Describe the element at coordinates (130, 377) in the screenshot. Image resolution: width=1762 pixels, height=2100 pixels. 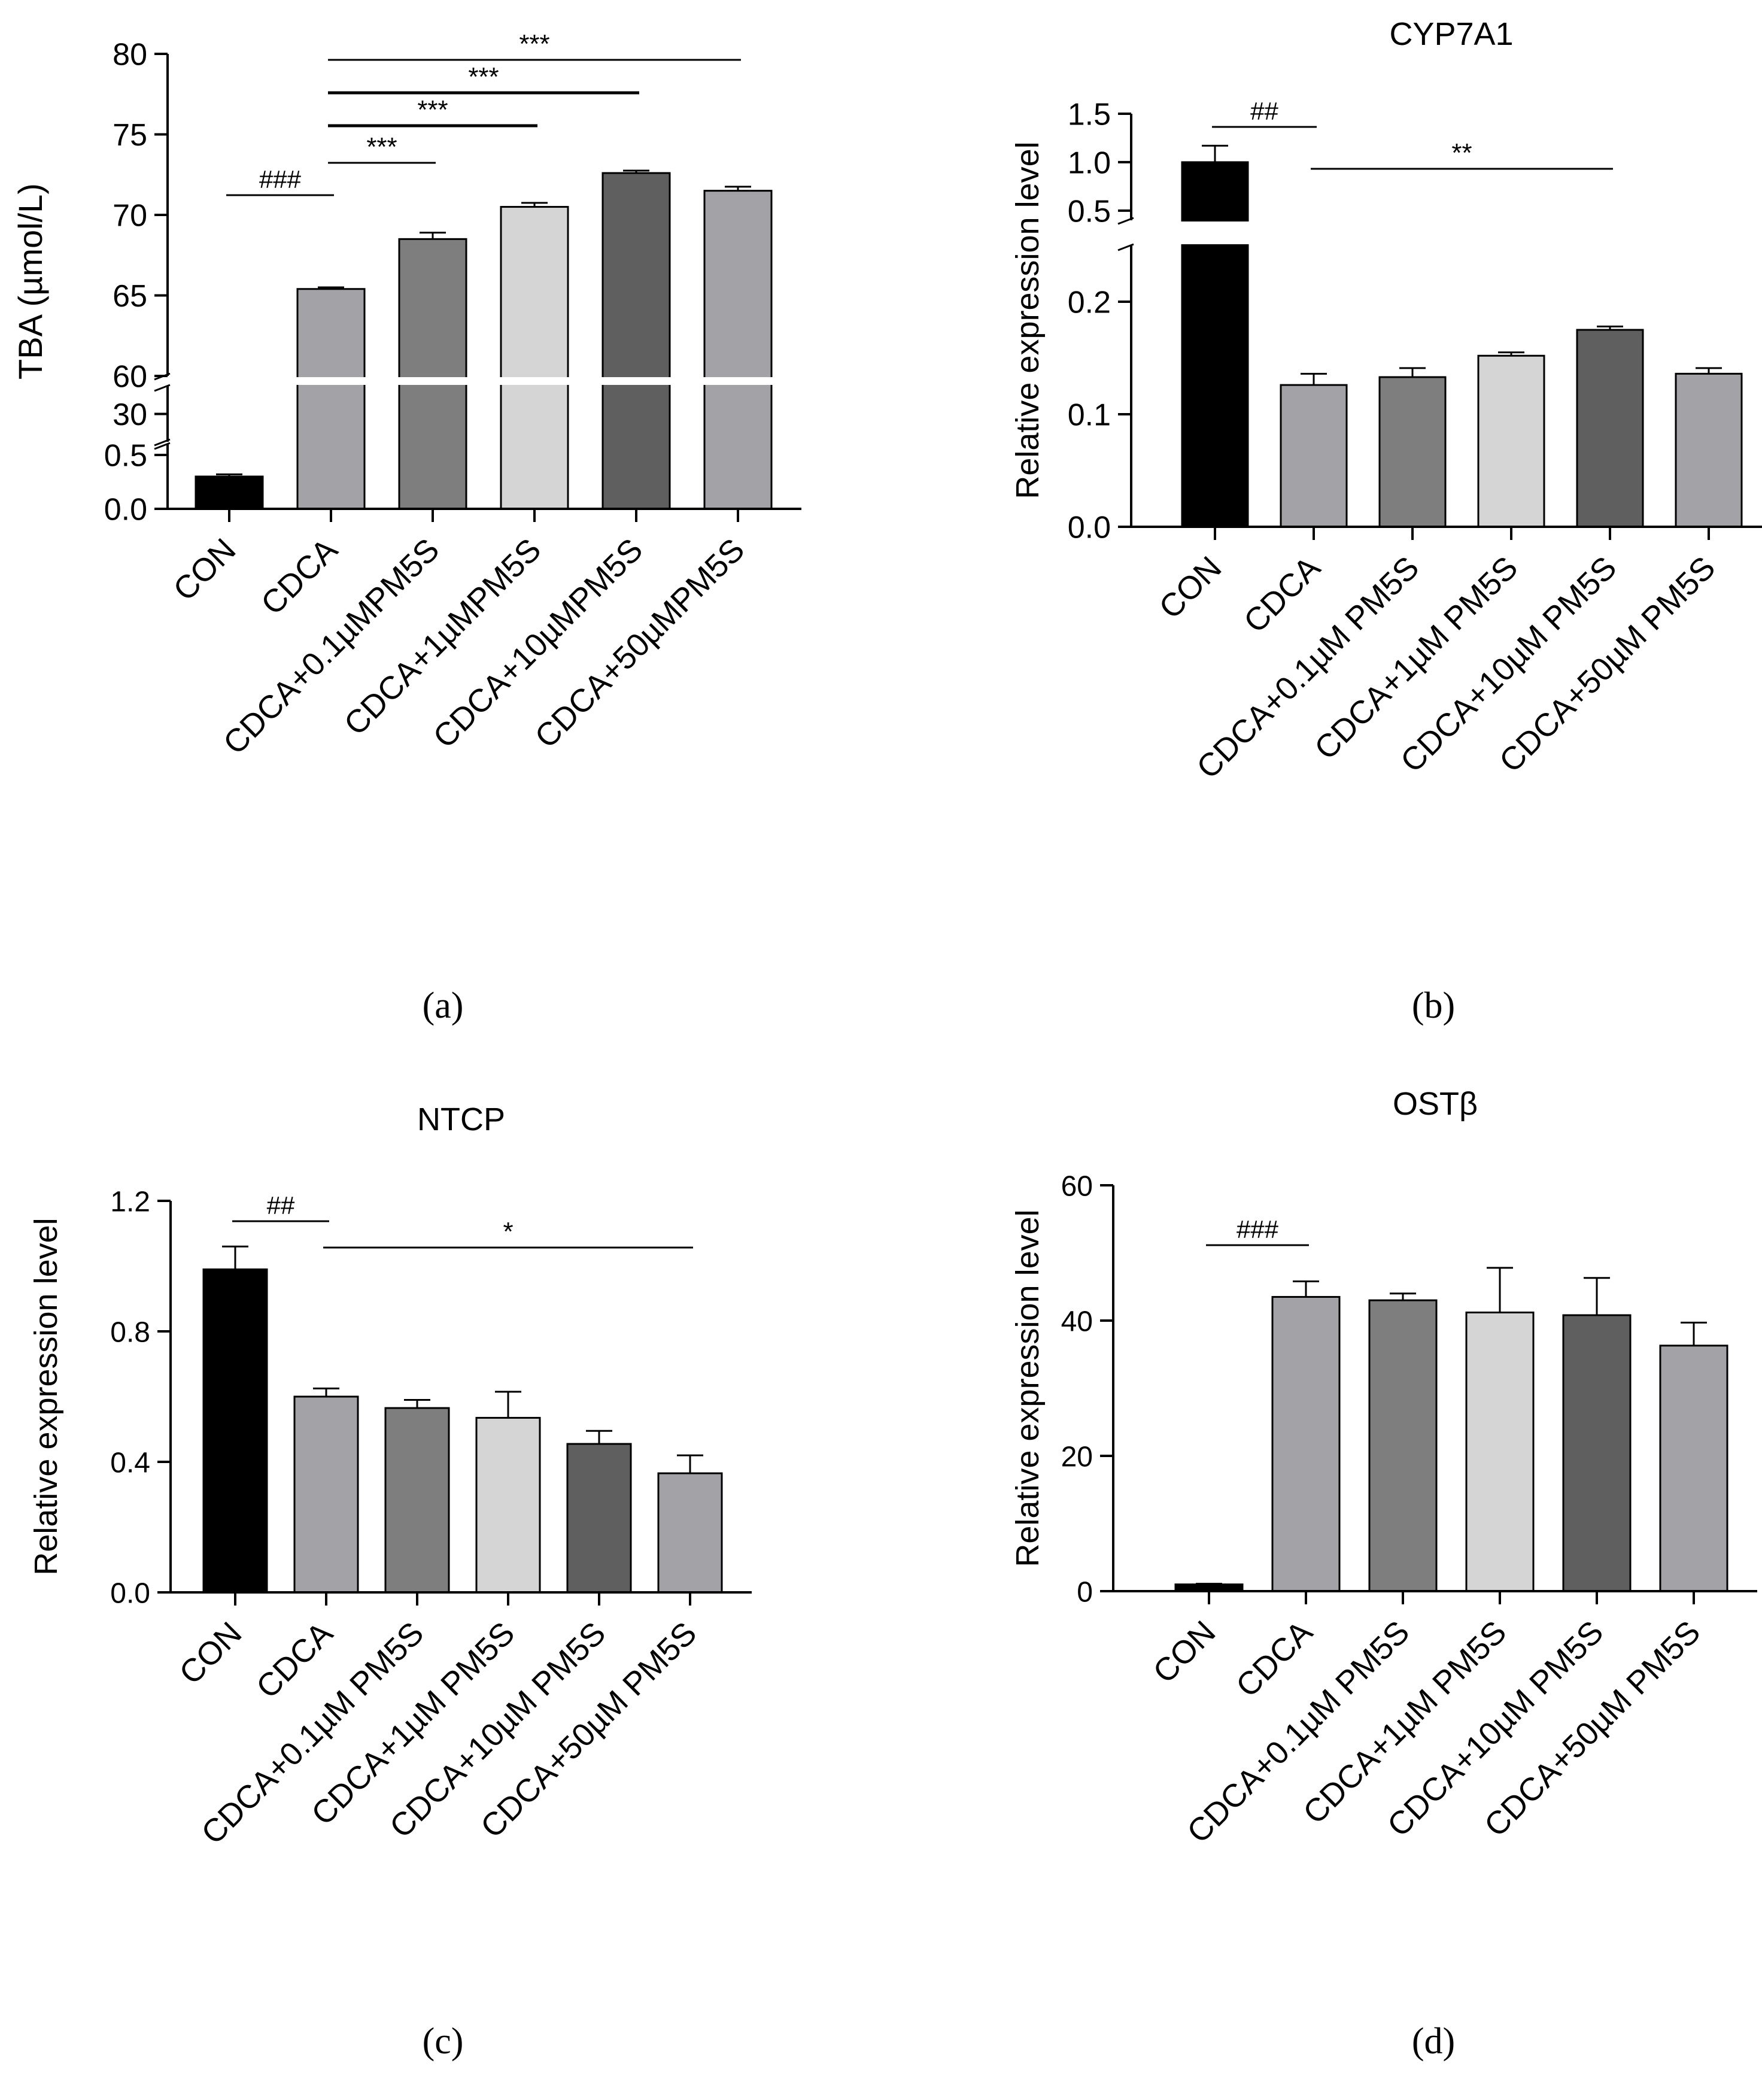
I see `y-tick-label-a: 60` at that location.